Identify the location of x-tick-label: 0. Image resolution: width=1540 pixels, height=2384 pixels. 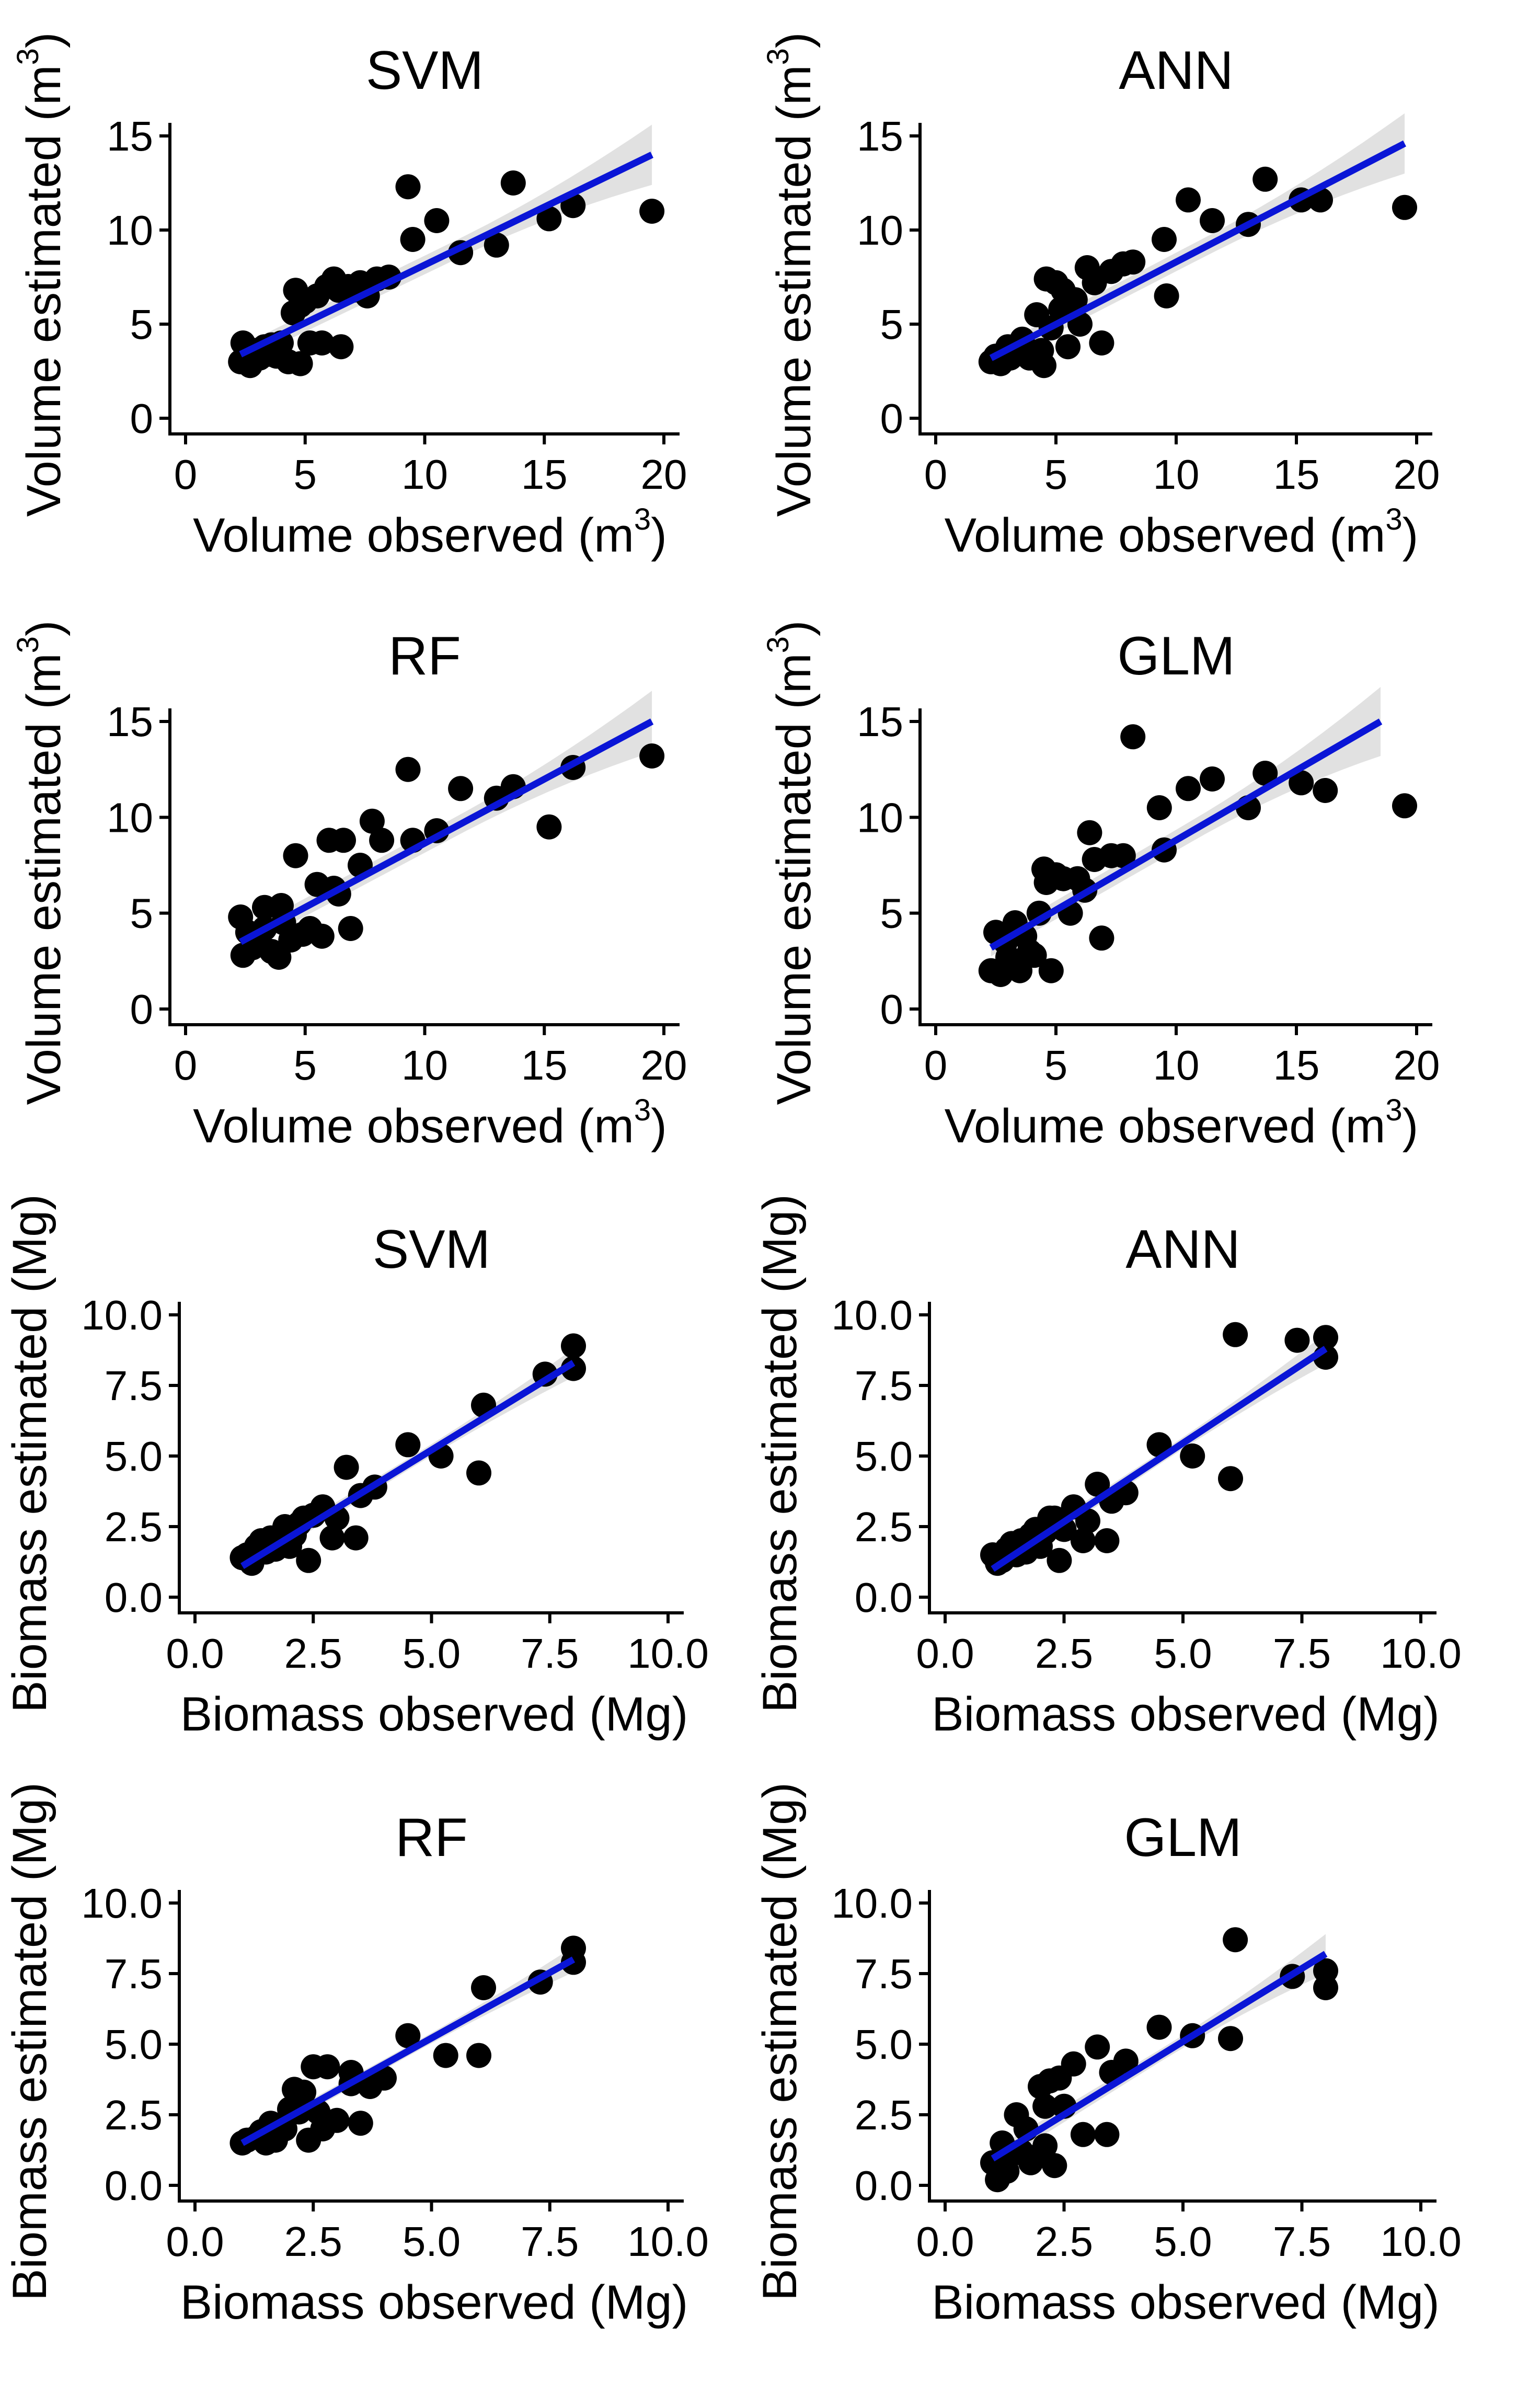
(936, 474).